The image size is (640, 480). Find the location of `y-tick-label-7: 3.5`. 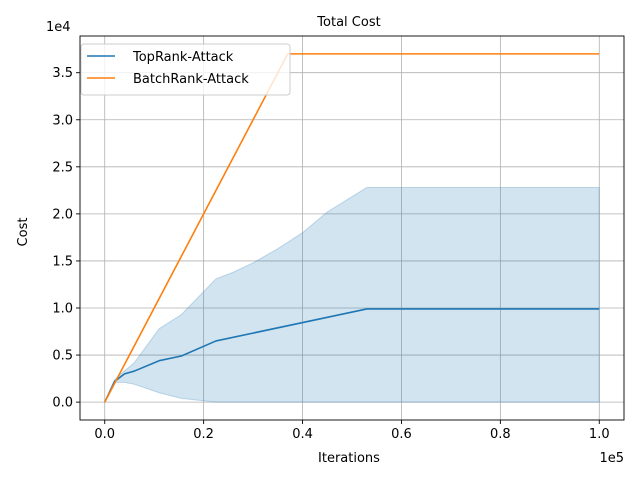

y-tick-label-7: 3.5 is located at coordinates (62, 73).